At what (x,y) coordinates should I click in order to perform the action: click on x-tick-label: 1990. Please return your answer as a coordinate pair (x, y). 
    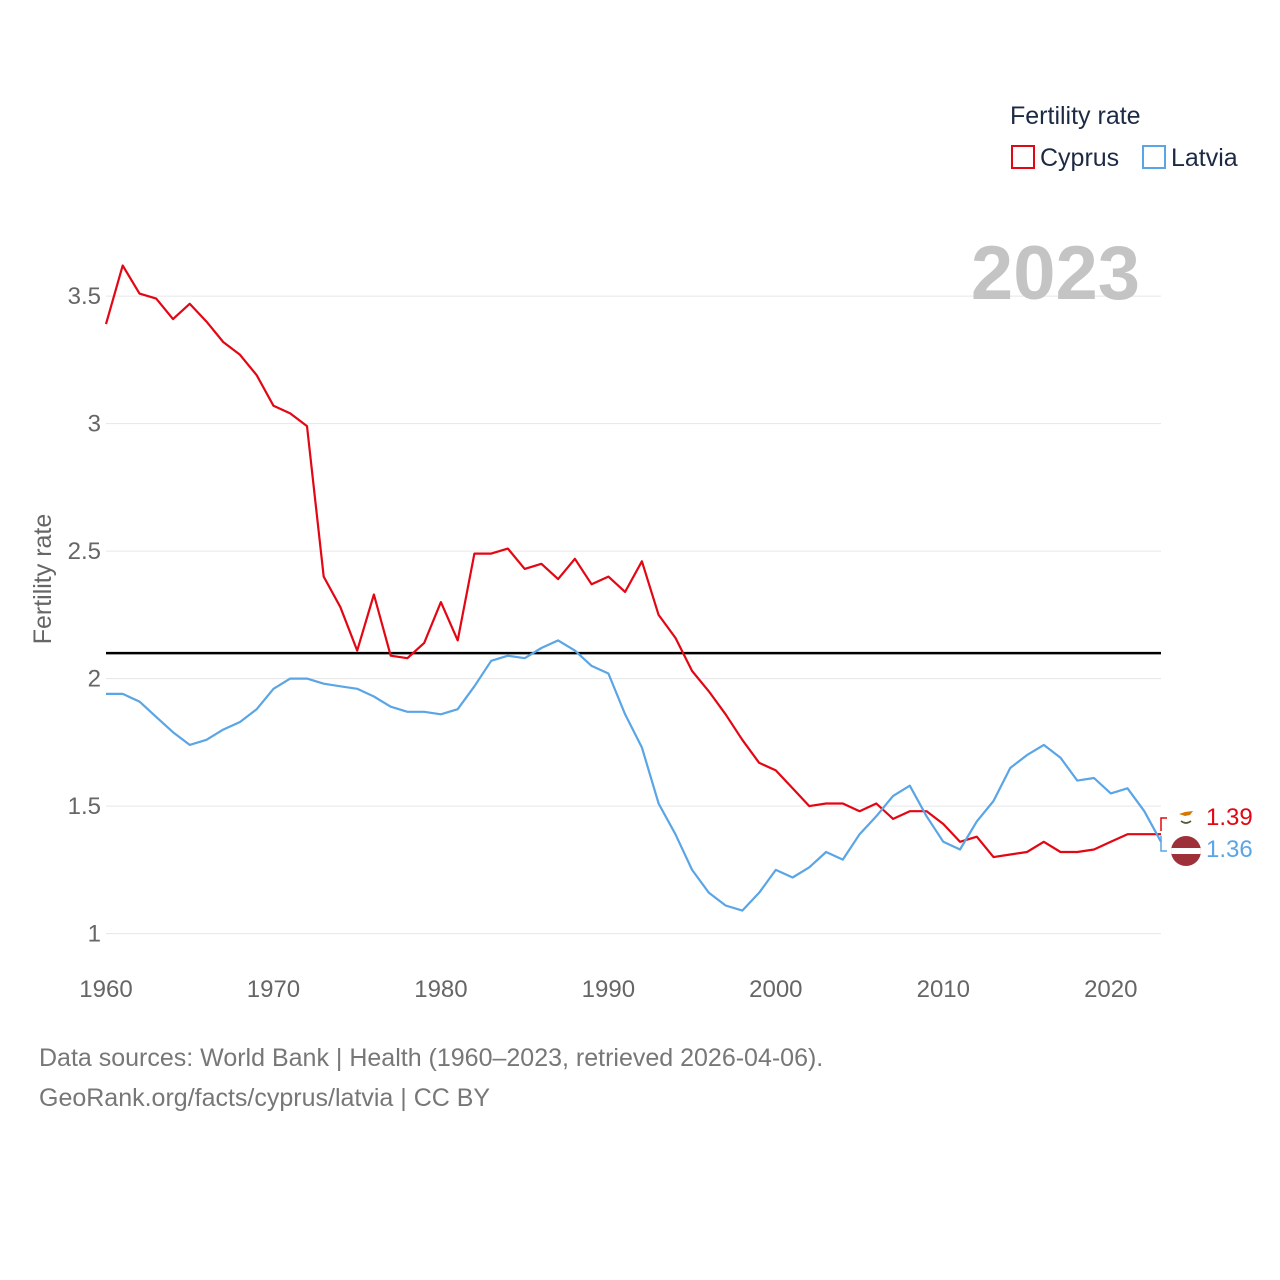
    Looking at the image, I should click on (608, 989).